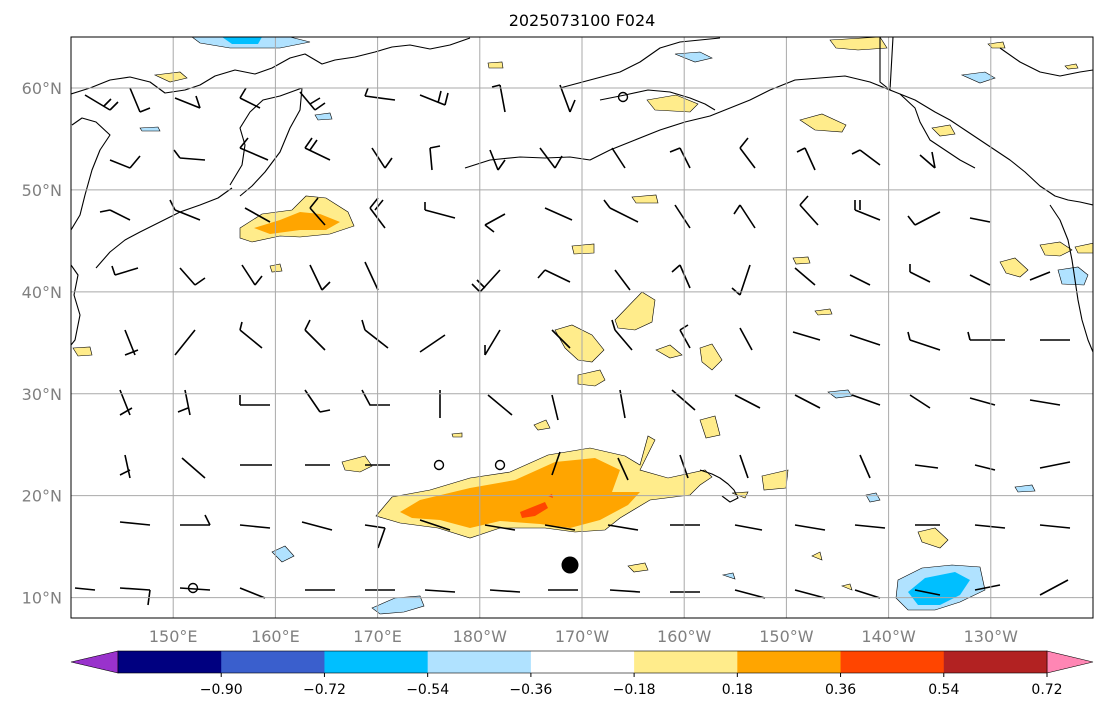 The height and width of the screenshot is (712, 1105). Describe the element at coordinates (42, 598) in the screenshot. I see `latitude-label: 10°N` at that location.